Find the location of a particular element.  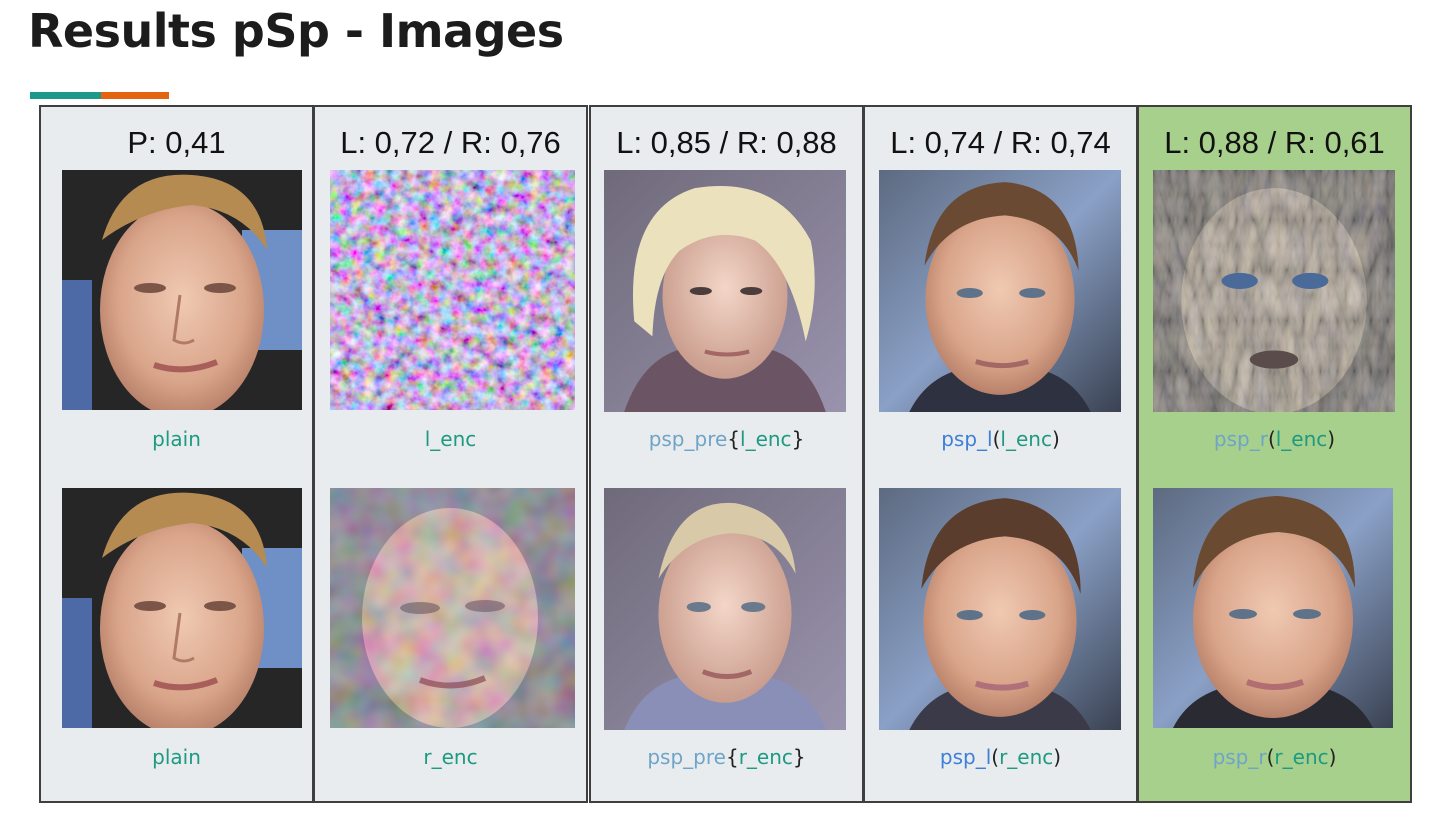

caption-bottom: psp_r(r_enc) is located at coordinates (1274, 757).